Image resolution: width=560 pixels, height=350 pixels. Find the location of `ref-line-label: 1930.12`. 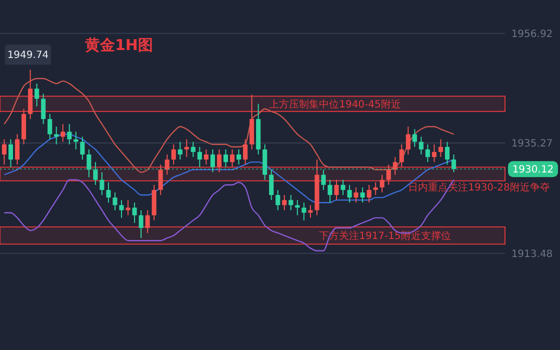

ref-line-label: 1930.12 is located at coordinates (533, 170).